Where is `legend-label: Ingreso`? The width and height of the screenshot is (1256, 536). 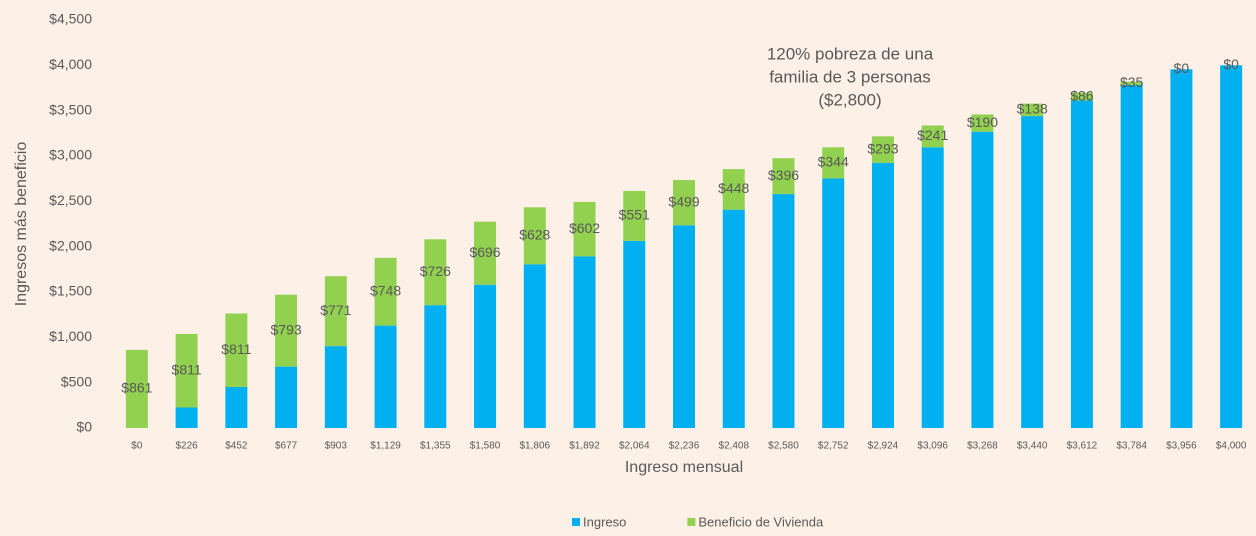 legend-label: Ingreso is located at coordinates (604, 521).